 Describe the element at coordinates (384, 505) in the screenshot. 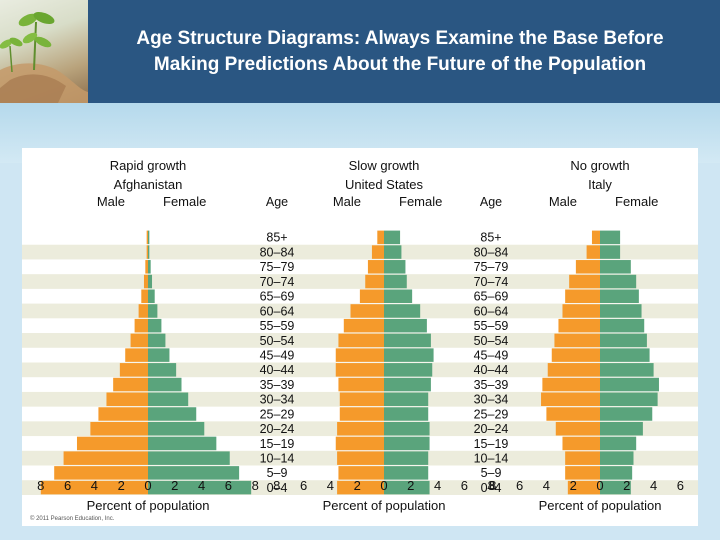

I see `x-axis-label: Percent of population` at that location.